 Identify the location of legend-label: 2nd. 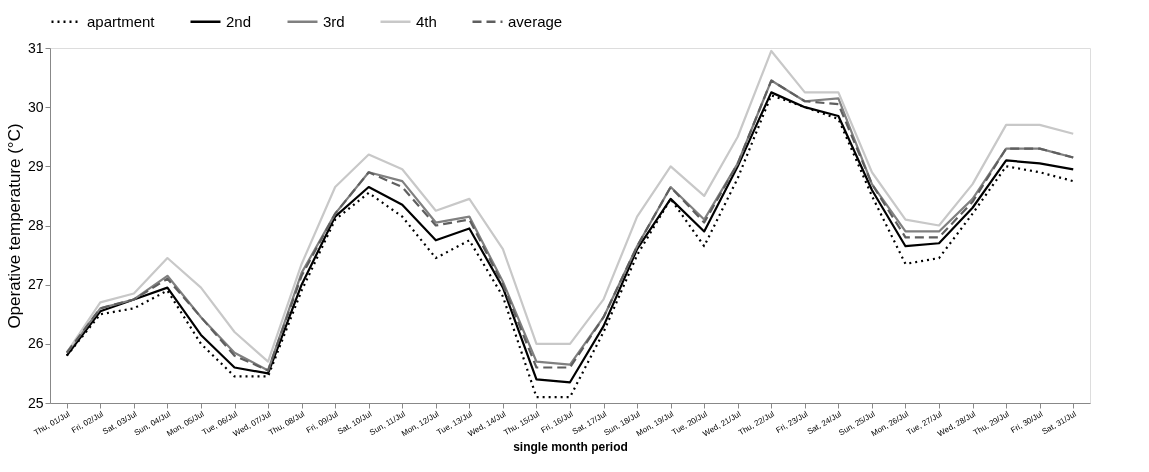
(239, 21).